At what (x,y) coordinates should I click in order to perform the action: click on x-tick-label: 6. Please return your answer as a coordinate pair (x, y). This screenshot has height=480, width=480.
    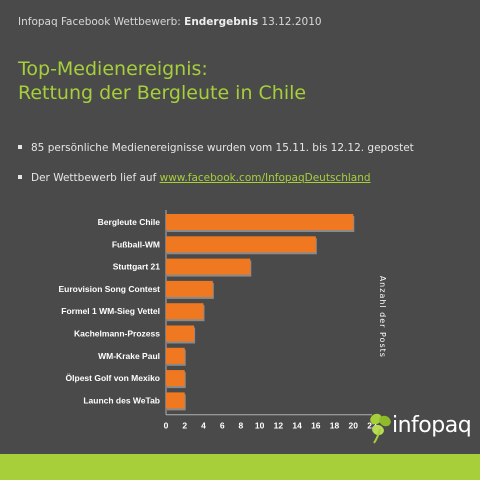
    Looking at the image, I should click on (222, 426).